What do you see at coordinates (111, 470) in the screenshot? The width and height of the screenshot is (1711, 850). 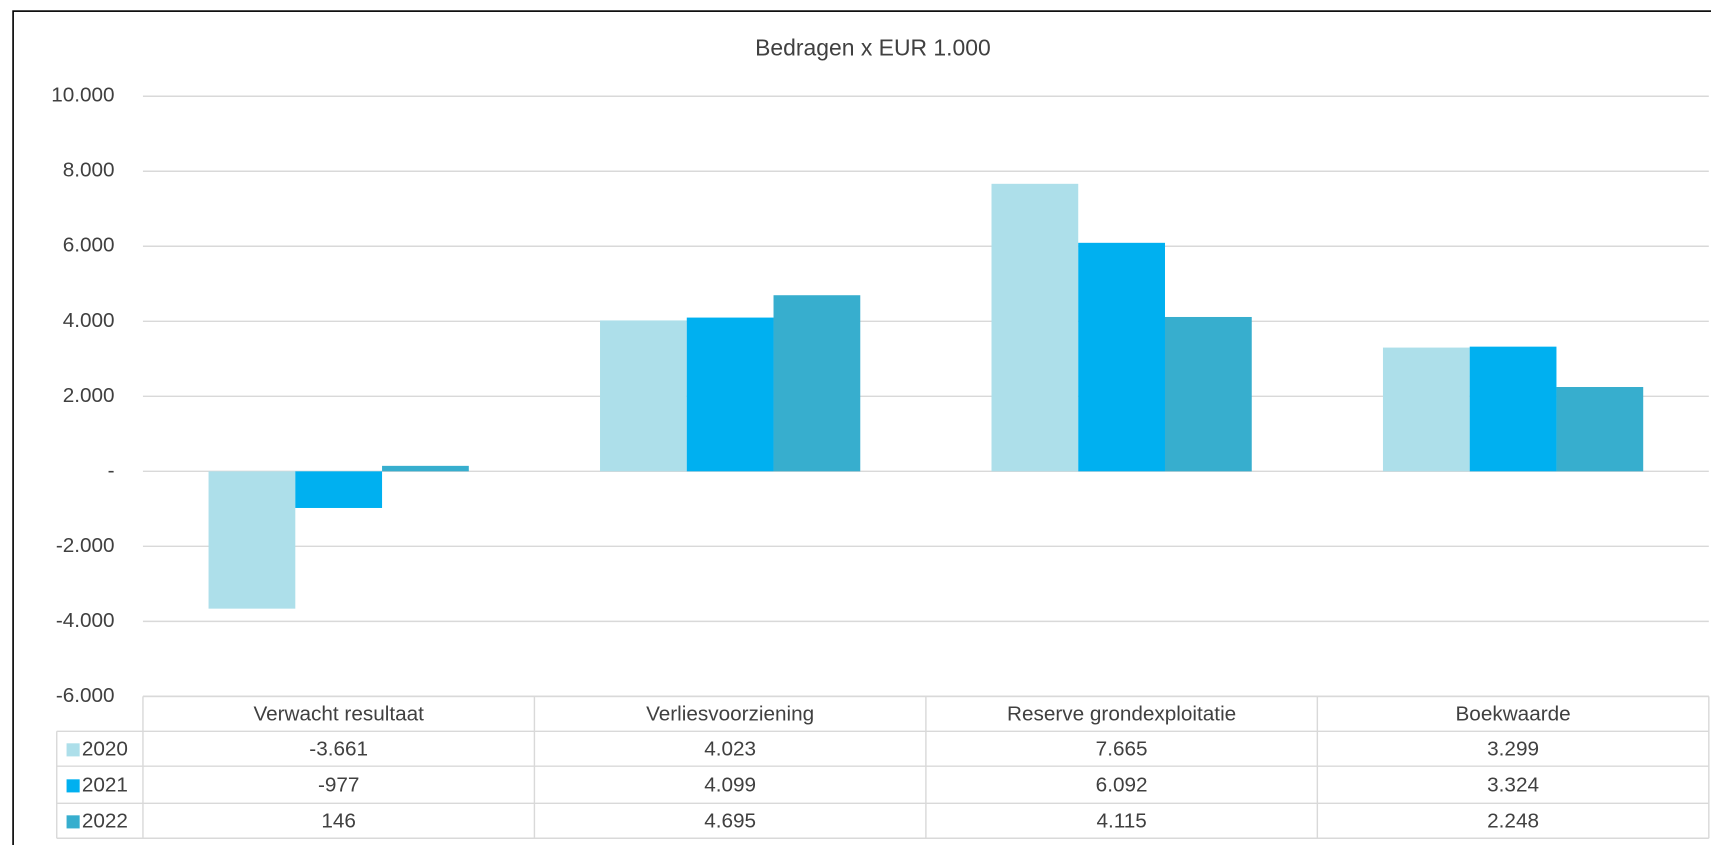 I see `y-tick-label: -` at bounding box center [111, 470].